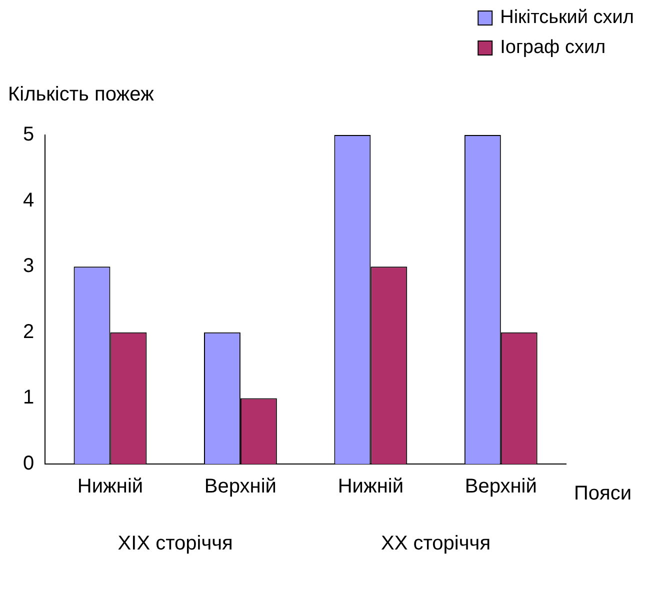 The width and height of the screenshot is (646, 597). What do you see at coordinates (28, 397) in the screenshot?
I see `y-tick-label: 1` at bounding box center [28, 397].